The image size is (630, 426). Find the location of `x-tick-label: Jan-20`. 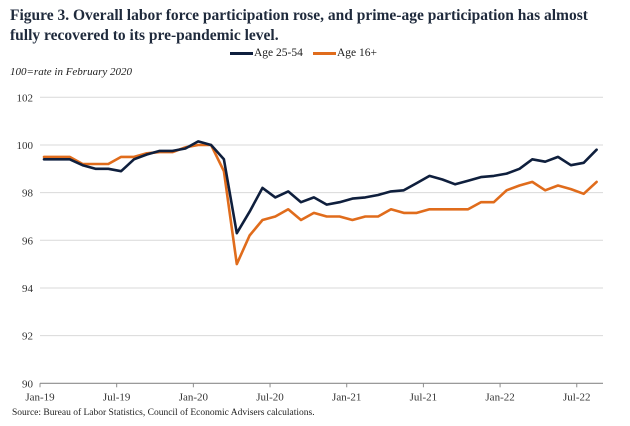

x-tick-label: Jan-20 is located at coordinates (194, 397).